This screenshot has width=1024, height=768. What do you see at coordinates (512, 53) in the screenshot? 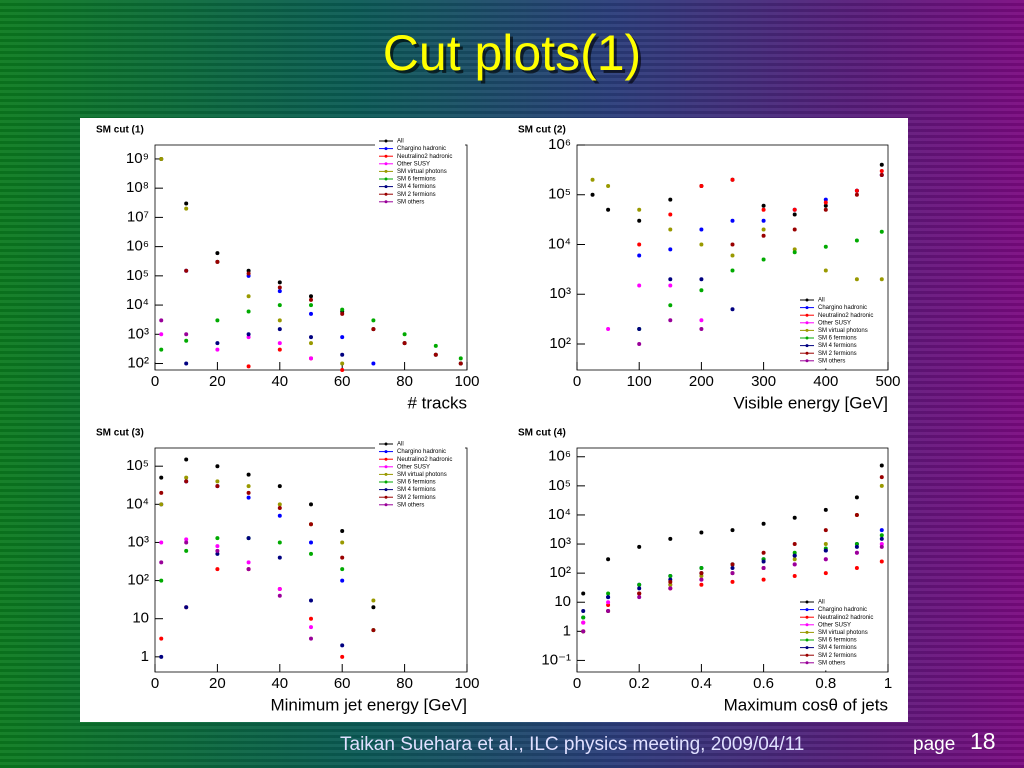
I see `slide-title: Cut plots(1)` at bounding box center [512, 53].